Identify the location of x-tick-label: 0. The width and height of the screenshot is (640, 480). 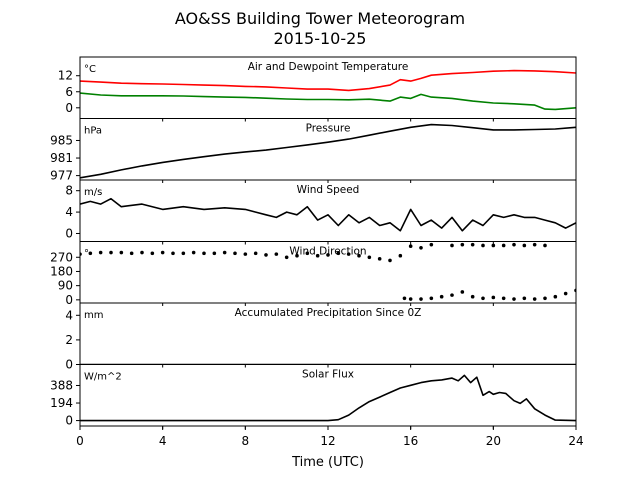
(80, 441).